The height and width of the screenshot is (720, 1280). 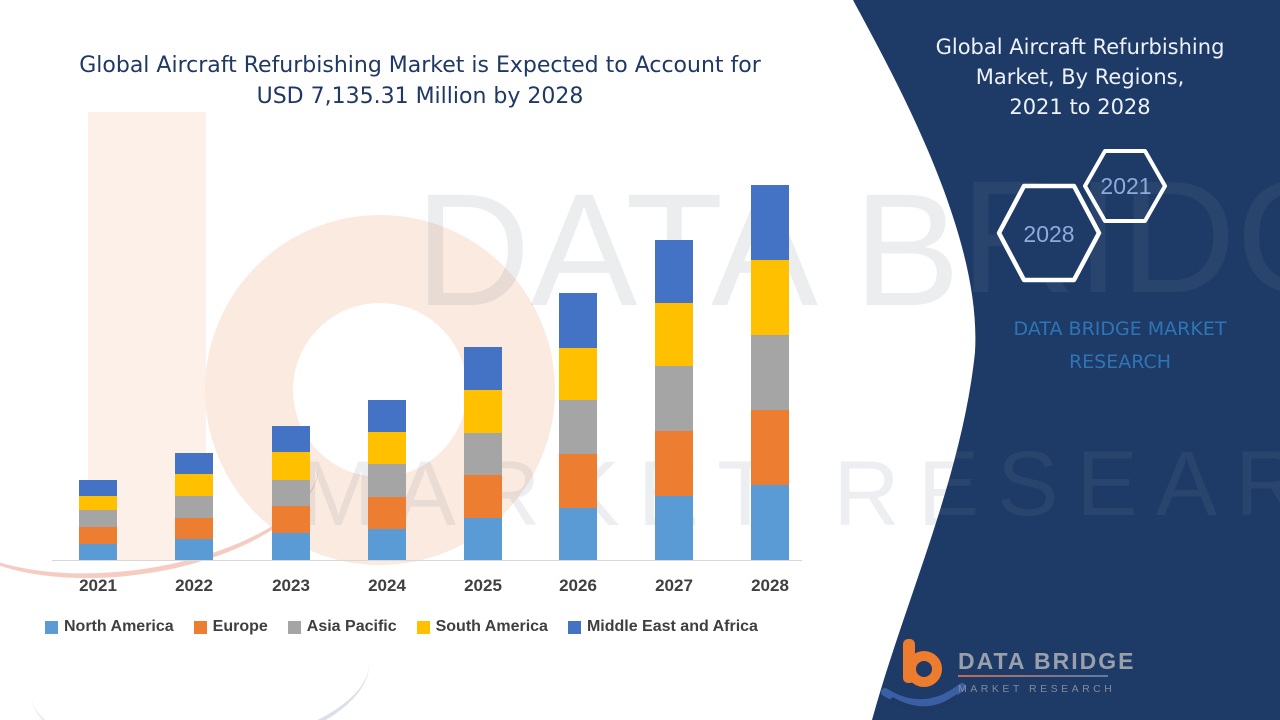 I want to click on x-axis-label-2021: 2021, so click(x=98, y=585).